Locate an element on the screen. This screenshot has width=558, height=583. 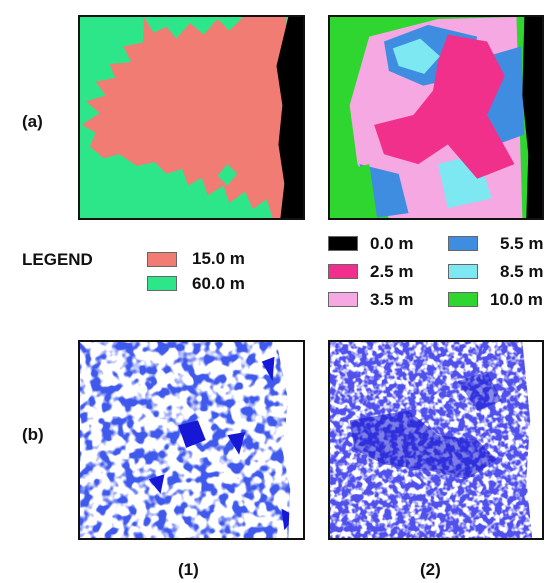
row-label-b: (b) is located at coordinates (33, 434).